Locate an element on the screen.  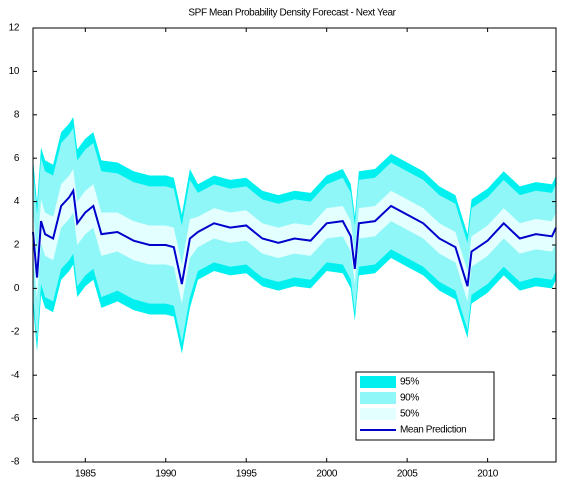
y-tick-label: -2 is located at coordinates (15, 331).